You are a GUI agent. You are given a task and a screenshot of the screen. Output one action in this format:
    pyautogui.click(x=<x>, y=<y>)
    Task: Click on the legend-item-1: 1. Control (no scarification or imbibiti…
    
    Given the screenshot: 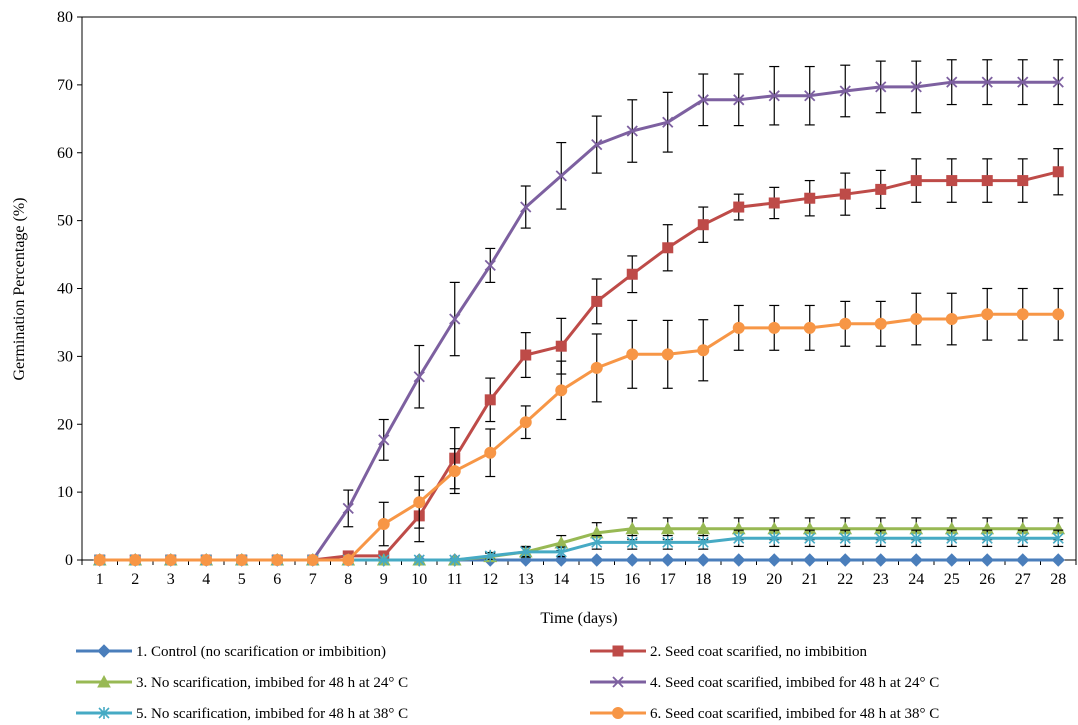 What is the action you would take?
    pyautogui.click(x=231, y=652)
    